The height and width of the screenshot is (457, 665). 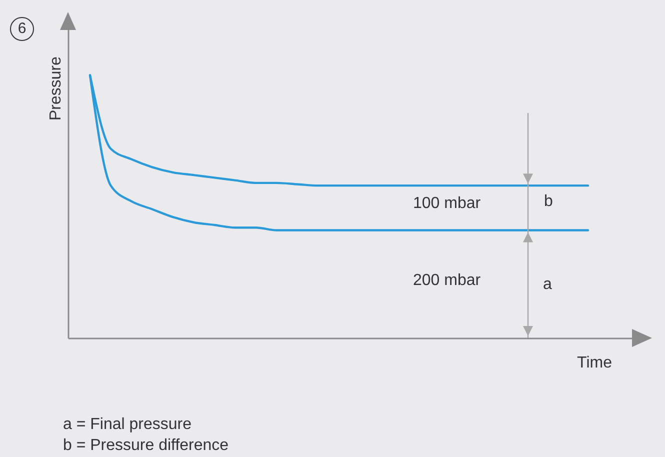 What do you see at coordinates (56, 88) in the screenshot?
I see `y-axis-title: Pressure` at bounding box center [56, 88].